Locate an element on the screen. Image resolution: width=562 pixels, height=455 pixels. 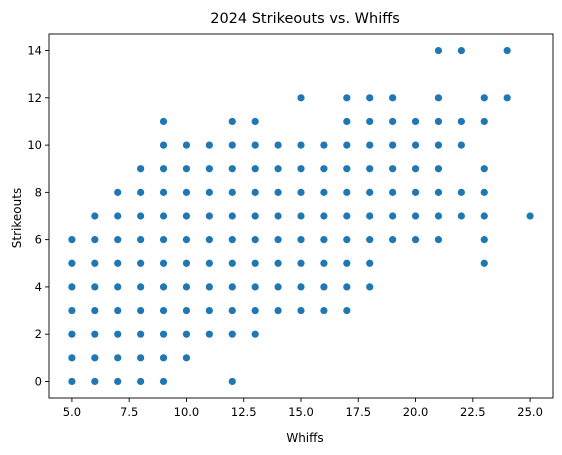
y-tick-label: 4 is located at coordinates (38, 287).